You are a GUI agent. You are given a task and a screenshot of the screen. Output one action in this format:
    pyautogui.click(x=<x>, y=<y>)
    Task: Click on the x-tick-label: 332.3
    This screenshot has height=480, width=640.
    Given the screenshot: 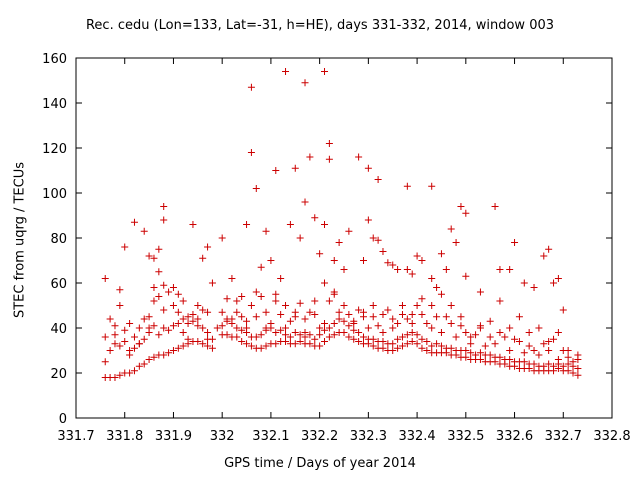 What is the action you would take?
    pyautogui.click(x=368, y=436)
    